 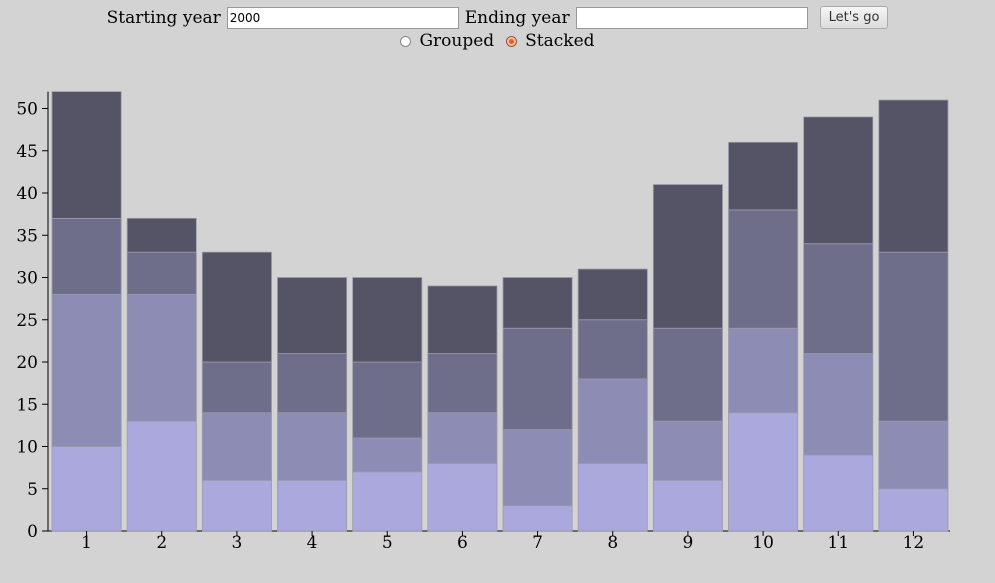 What do you see at coordinates (27, 321) in the screenshot?
I see `y-tick-label: 25` at bounding box center [27, 321].